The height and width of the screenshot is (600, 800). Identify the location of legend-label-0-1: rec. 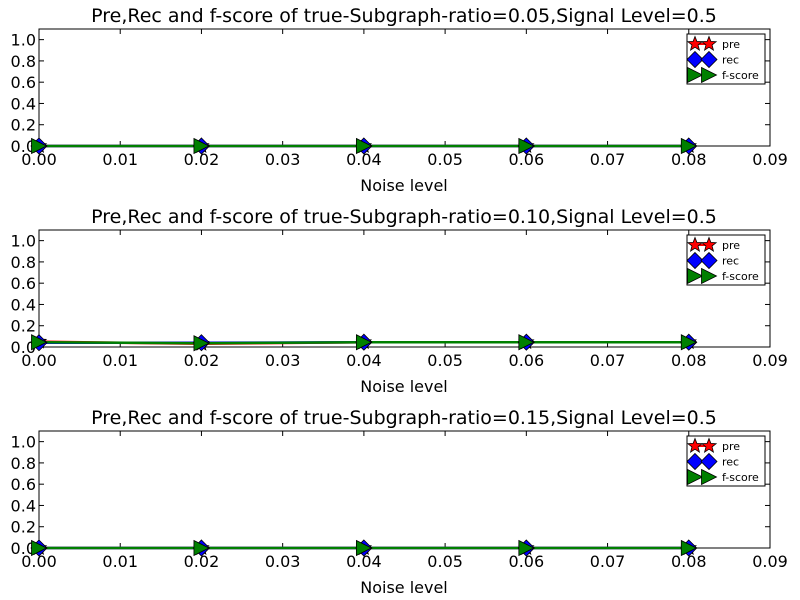
(730, 60).